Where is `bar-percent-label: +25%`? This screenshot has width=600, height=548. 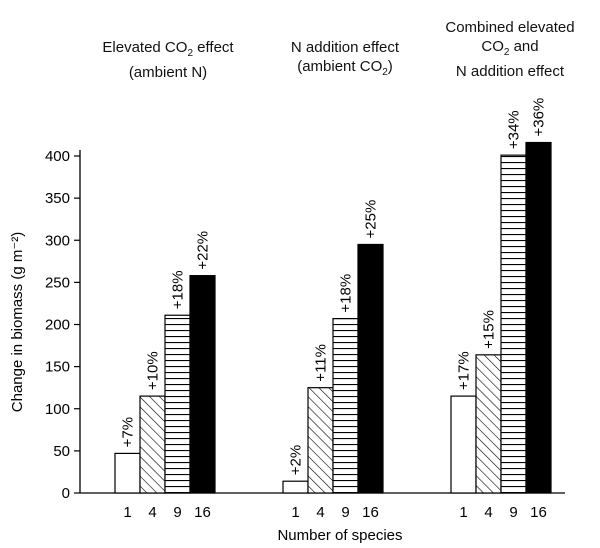 bar-percent-label: +25% is located at coordinates (371, 219).